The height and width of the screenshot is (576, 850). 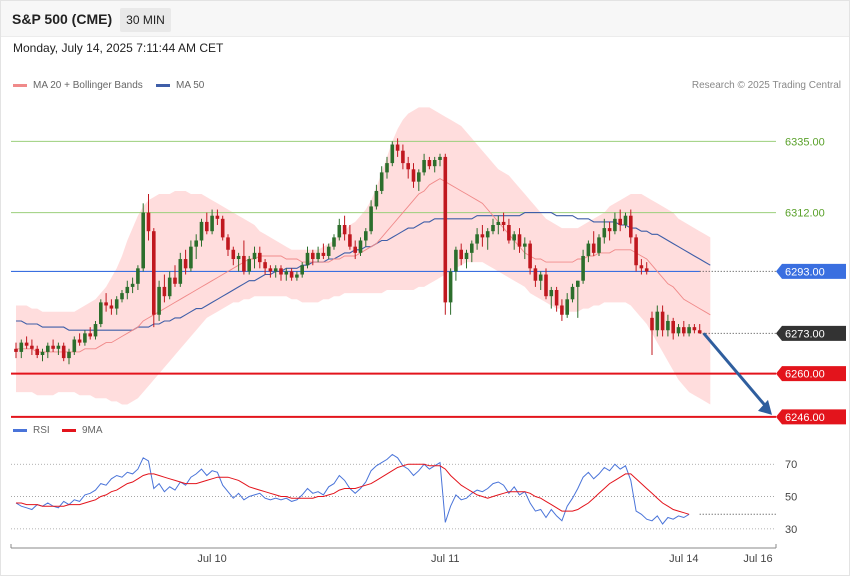 I want to click on ma20-swatch, so click(x=20, y=85).